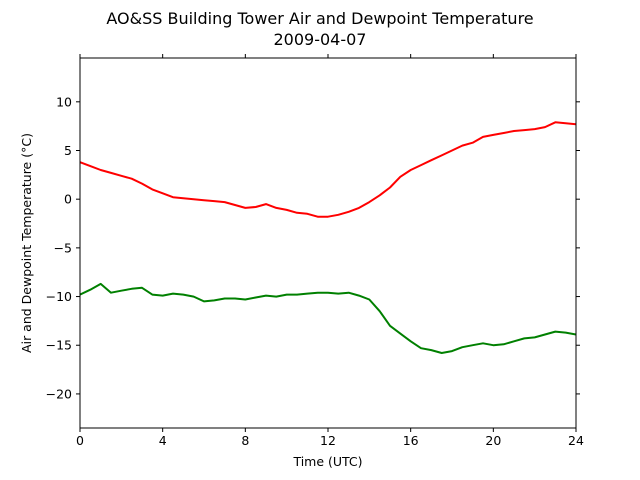 This screenshot has width=640, height=480. What do you see at coordinates (68, 199) in the screenshot?
I see `y-tick-label: 0` at bounding box center [68, 199].